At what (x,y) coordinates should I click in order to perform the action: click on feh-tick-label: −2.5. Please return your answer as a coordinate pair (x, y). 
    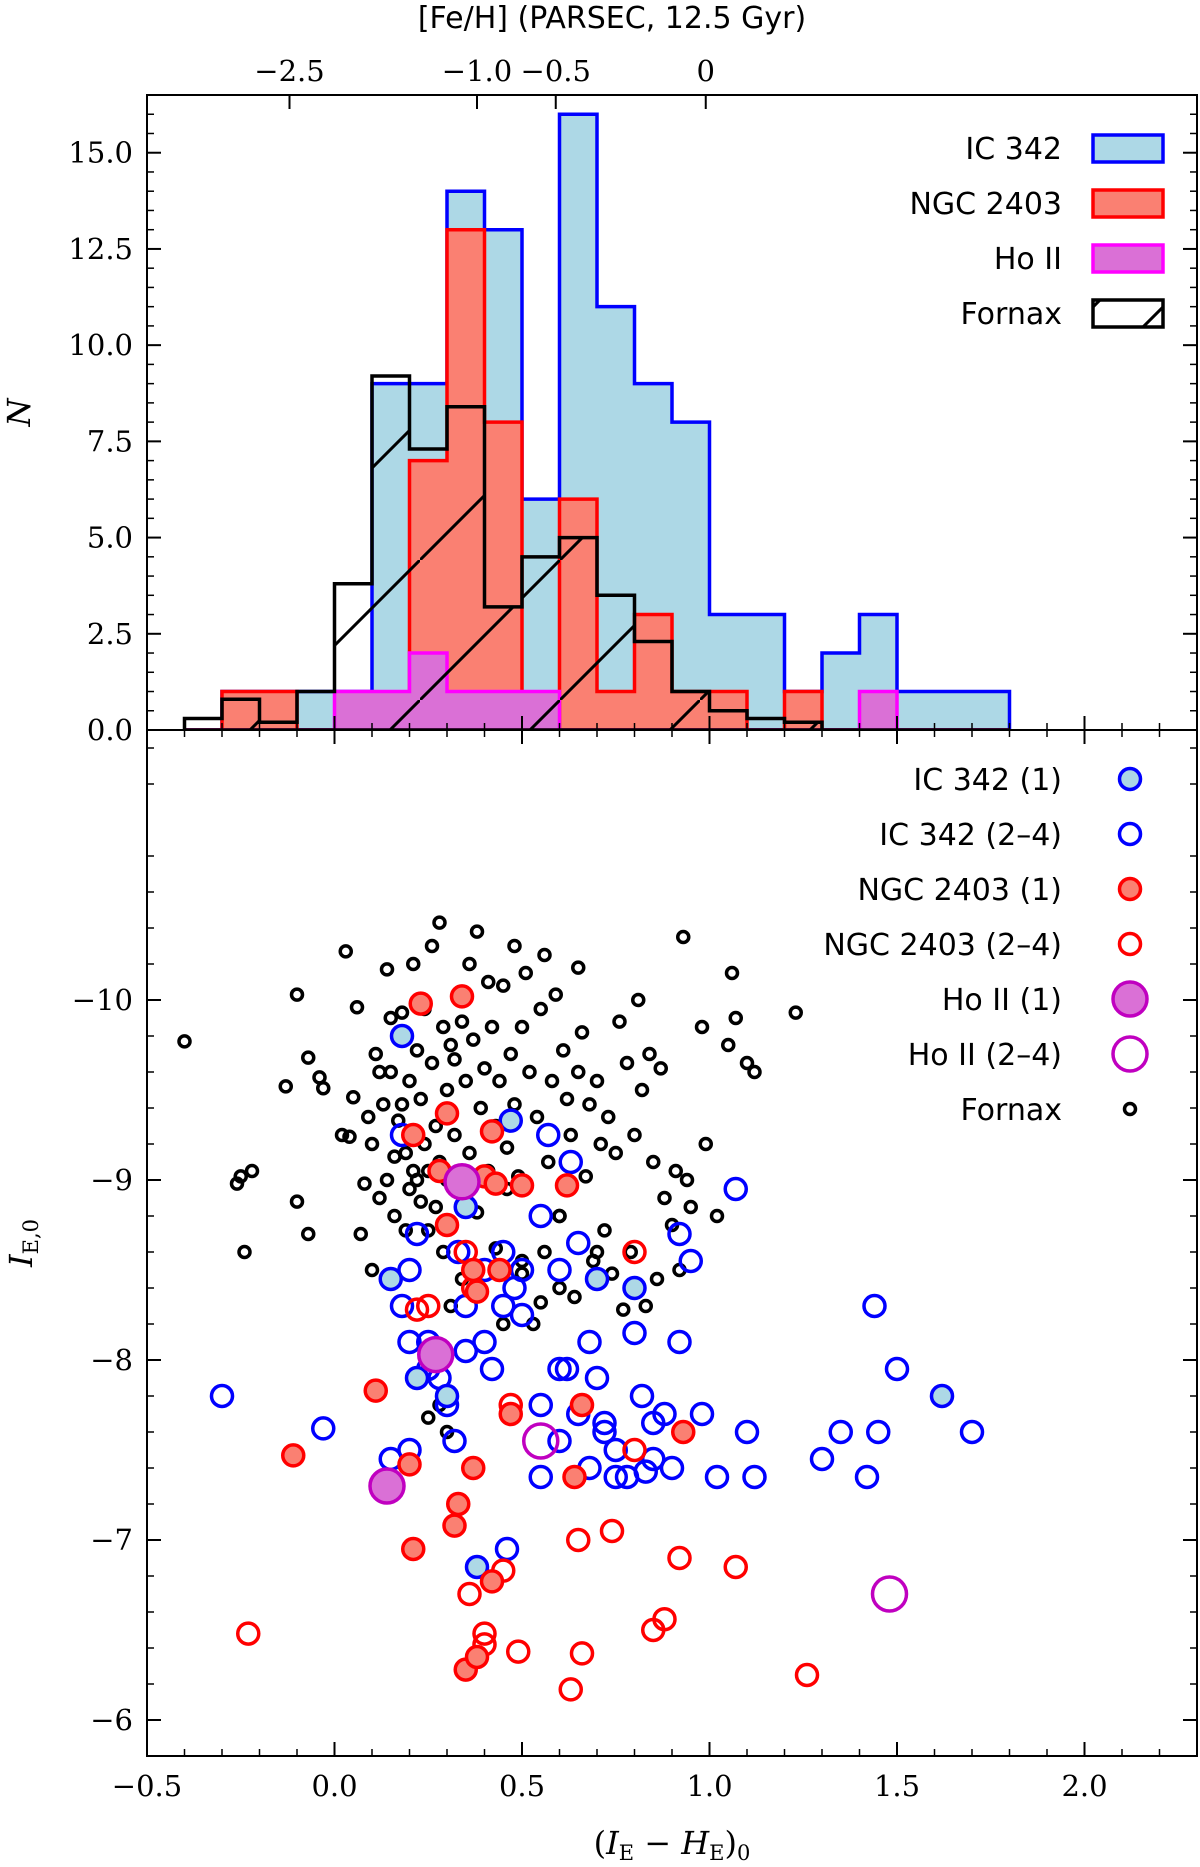
    Looking at the image, I should click on (289, 71).